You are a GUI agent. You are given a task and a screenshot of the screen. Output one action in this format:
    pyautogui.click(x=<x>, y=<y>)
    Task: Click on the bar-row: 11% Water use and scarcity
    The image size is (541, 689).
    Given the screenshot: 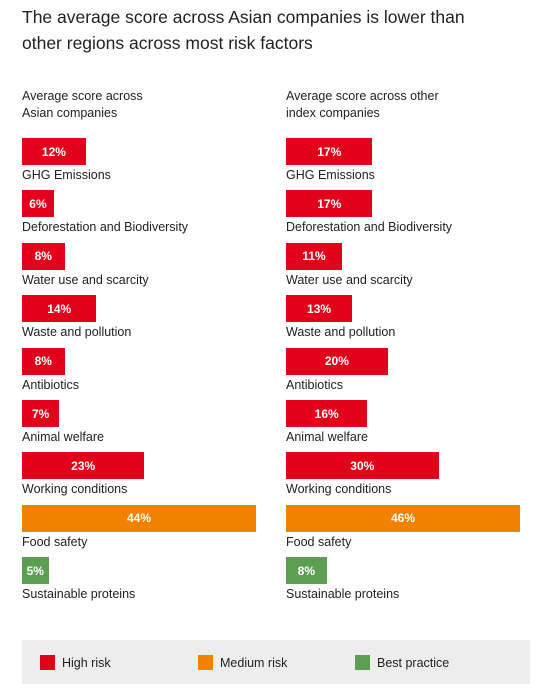 What is the action you would take?
    pyautogui.click(x=406, y=268)
    